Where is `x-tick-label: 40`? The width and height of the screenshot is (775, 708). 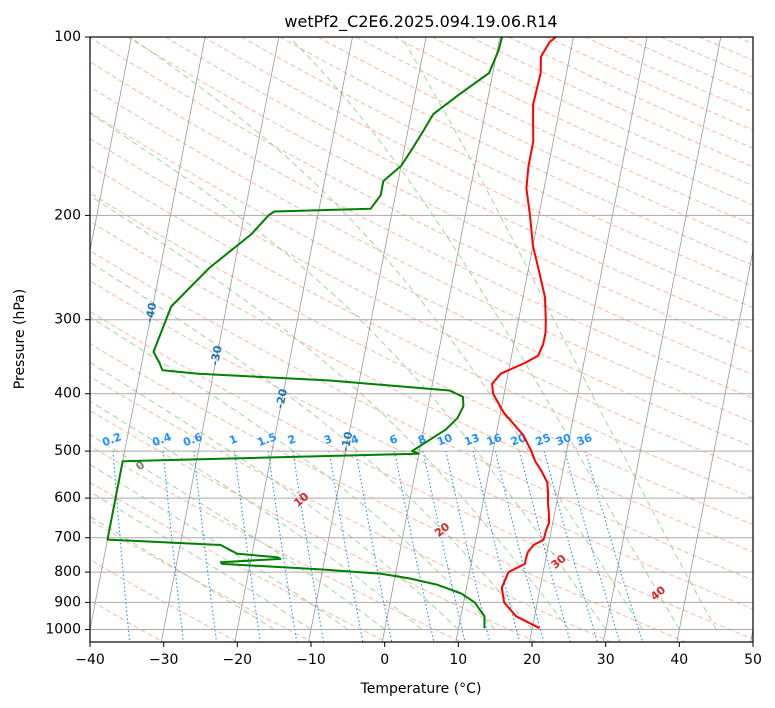
x-tick-label: 40 is located at coordinates (679, 660).